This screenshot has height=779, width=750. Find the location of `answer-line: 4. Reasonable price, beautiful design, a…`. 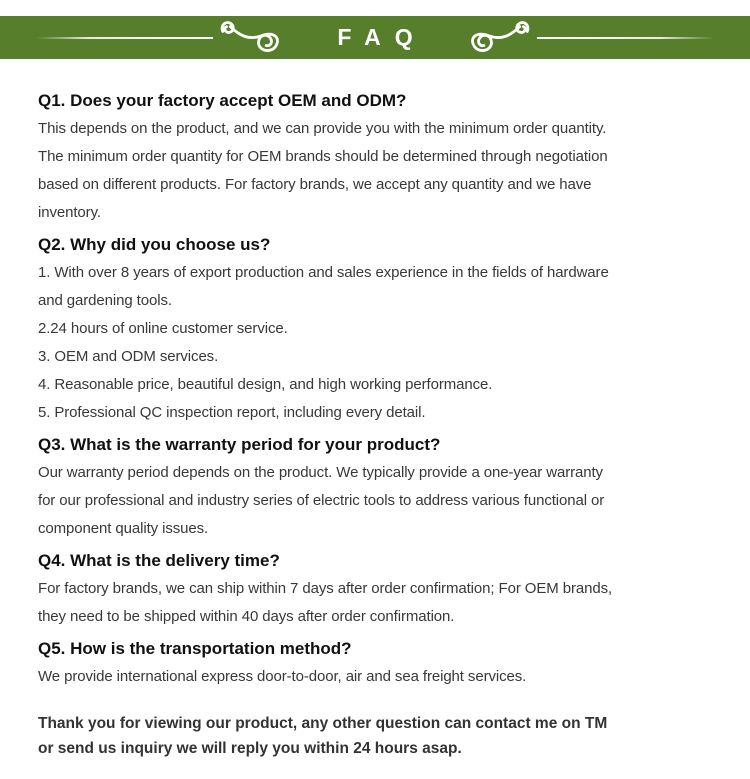

answer-line: 4. Reasonable price, beautiful design, a… is located at coordinates (265, 384).